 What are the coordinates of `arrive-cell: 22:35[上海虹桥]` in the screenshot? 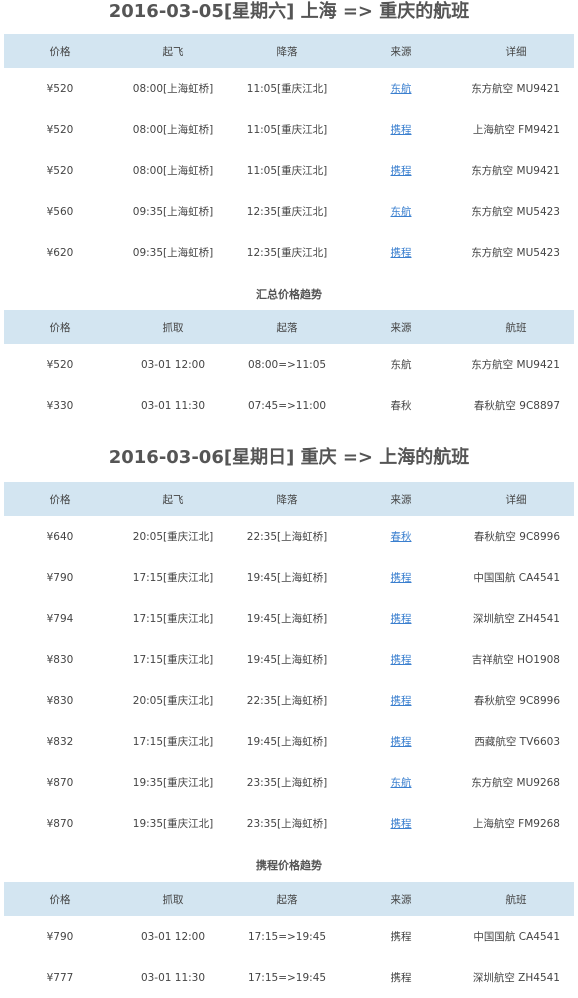 It's located at (287, 701).